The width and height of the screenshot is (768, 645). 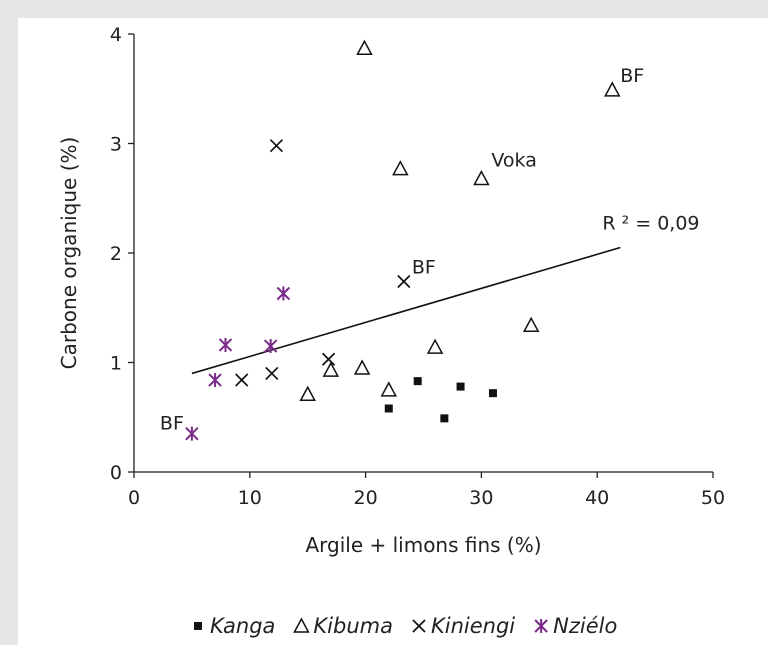 What do you see at coordinates (353, 626) in the screenshot?
I see `legend-label-kibuma: Kibuma` at bounding box center [353, 626].